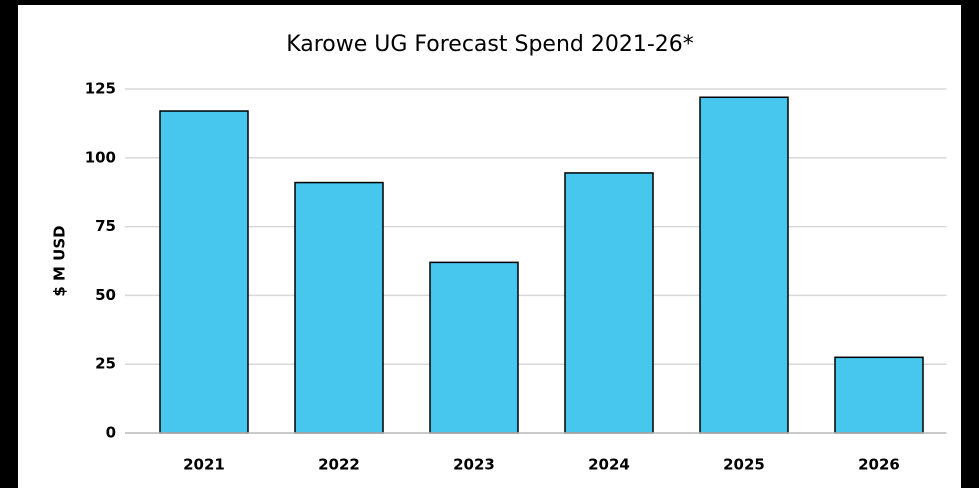 Image resolution: width=979 pixels, height=488 pixels. Describe the element at coordinates (111, 433) in the screenshot. I see `y-tick-label: 0` at that location.